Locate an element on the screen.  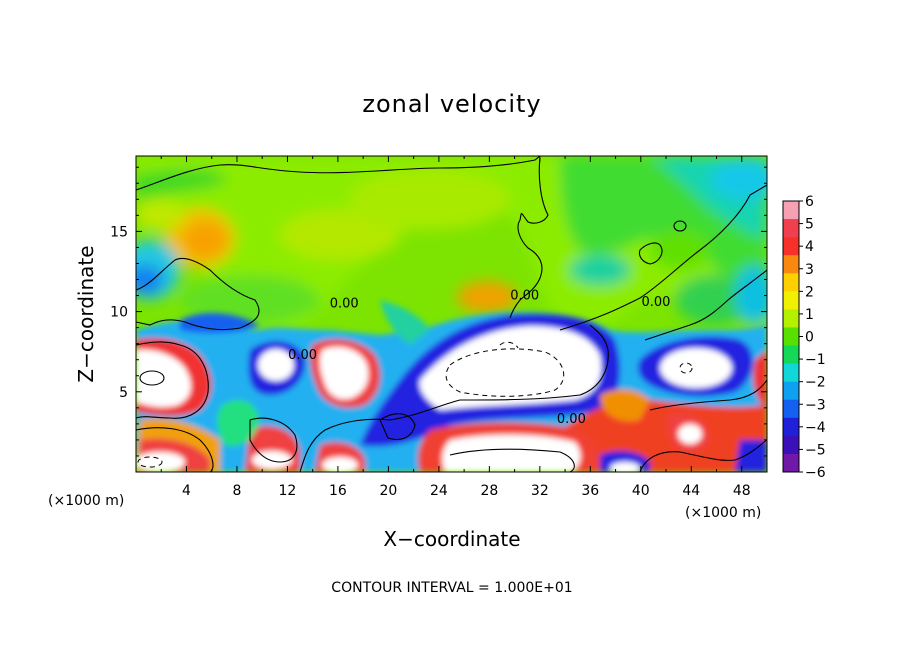
x-tick-label: 40 is located at coordinates (641, 491).